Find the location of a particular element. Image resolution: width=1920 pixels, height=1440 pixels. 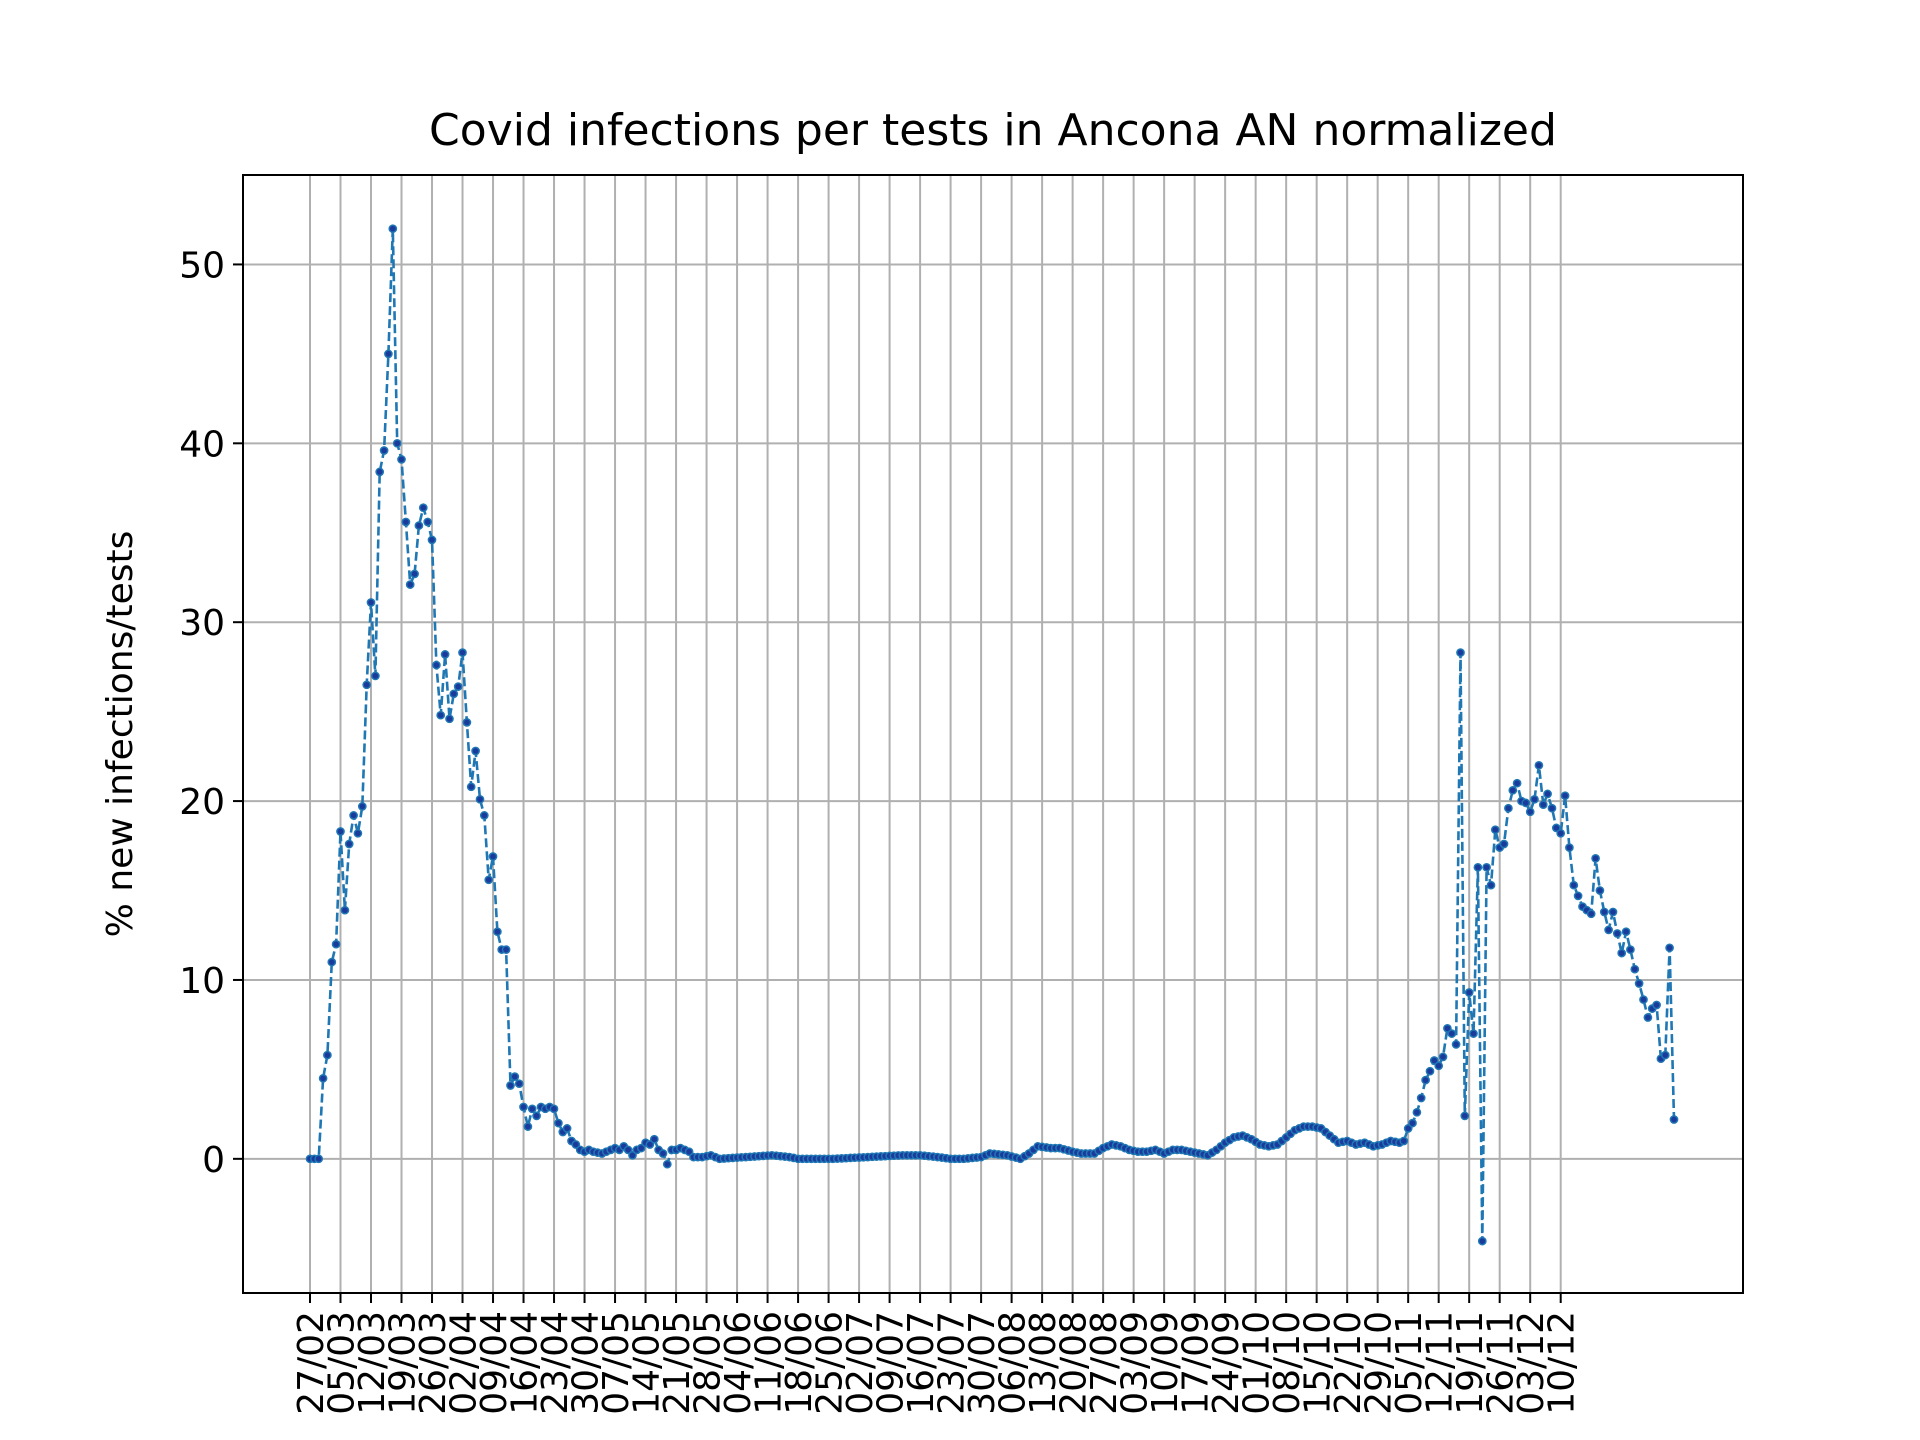

x-tick-label: 03/09 is located at coordinates (1135, 1363).